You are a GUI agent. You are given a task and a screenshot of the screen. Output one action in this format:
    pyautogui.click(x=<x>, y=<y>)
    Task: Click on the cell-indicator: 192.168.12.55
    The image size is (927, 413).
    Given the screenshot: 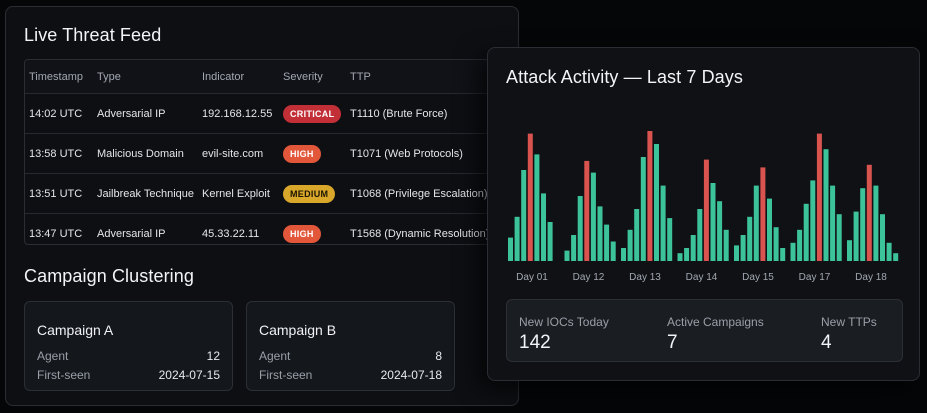 What is the action you would take?
    pyautogui.click(x=237, y=113)
    